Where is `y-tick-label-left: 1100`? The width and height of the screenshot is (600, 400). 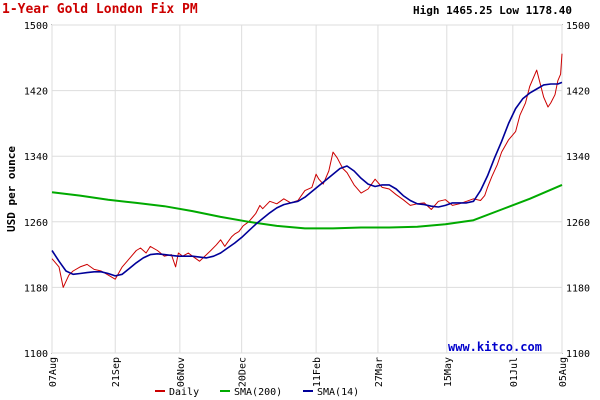
y-tick-label-left: 1100 is located at coordinates (36, 354).